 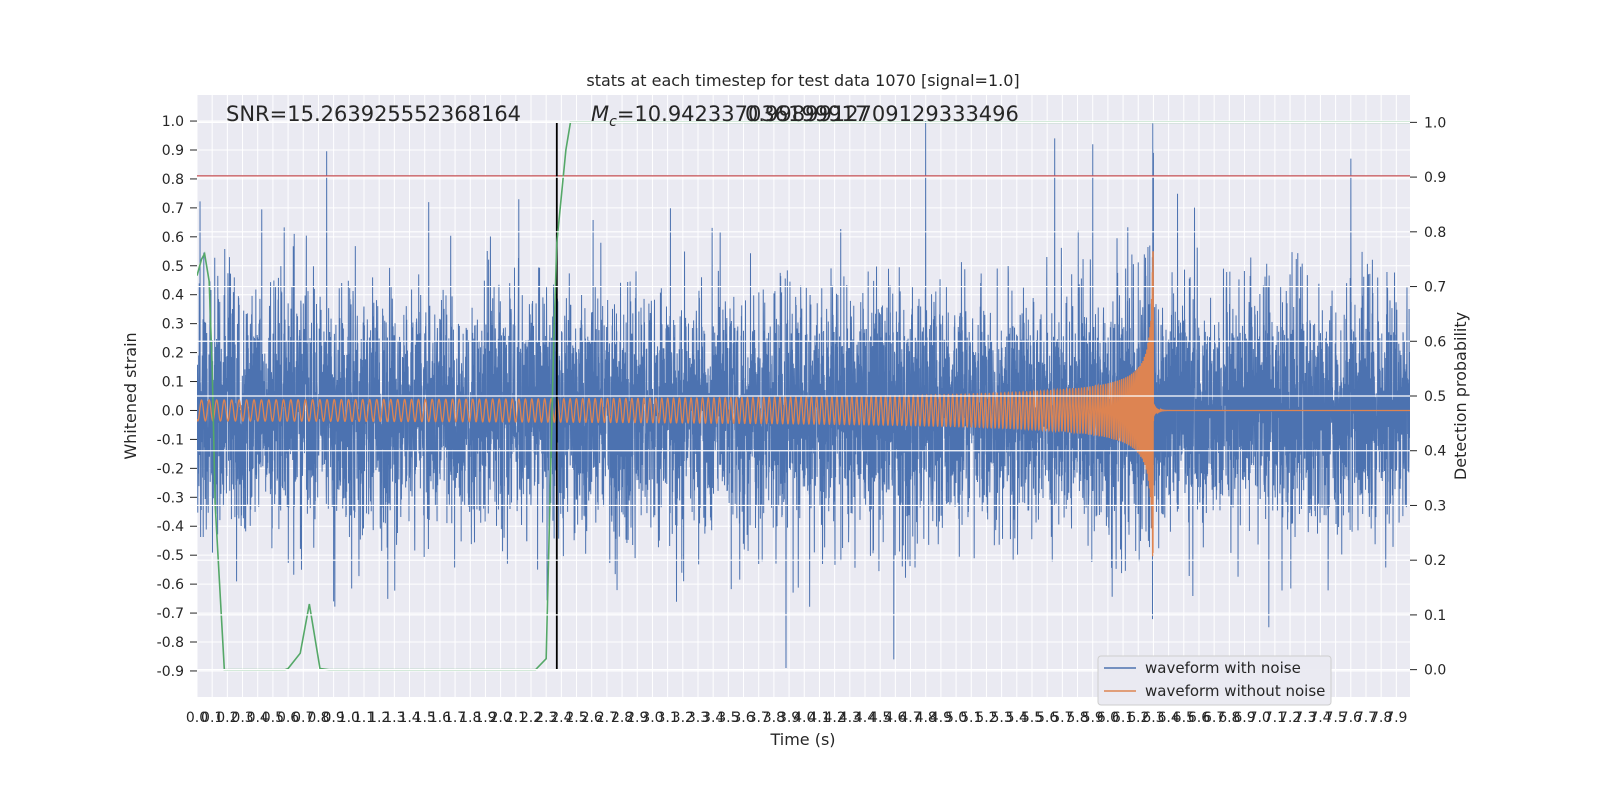 What do you see at coordinates (425, 718) in the screenshot?
I see `x-tick-label: 1.5` at bounding box center [425, 718].